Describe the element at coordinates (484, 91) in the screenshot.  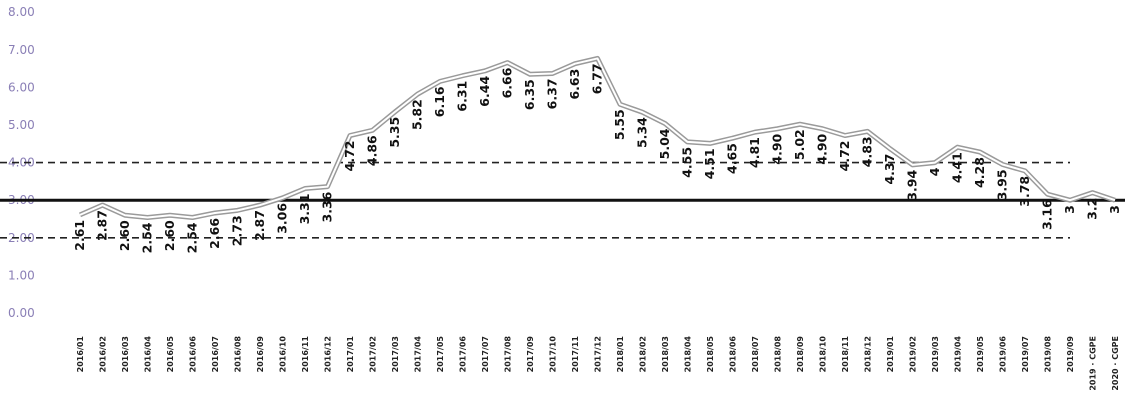
I see `data-label: 6.44` at that location.